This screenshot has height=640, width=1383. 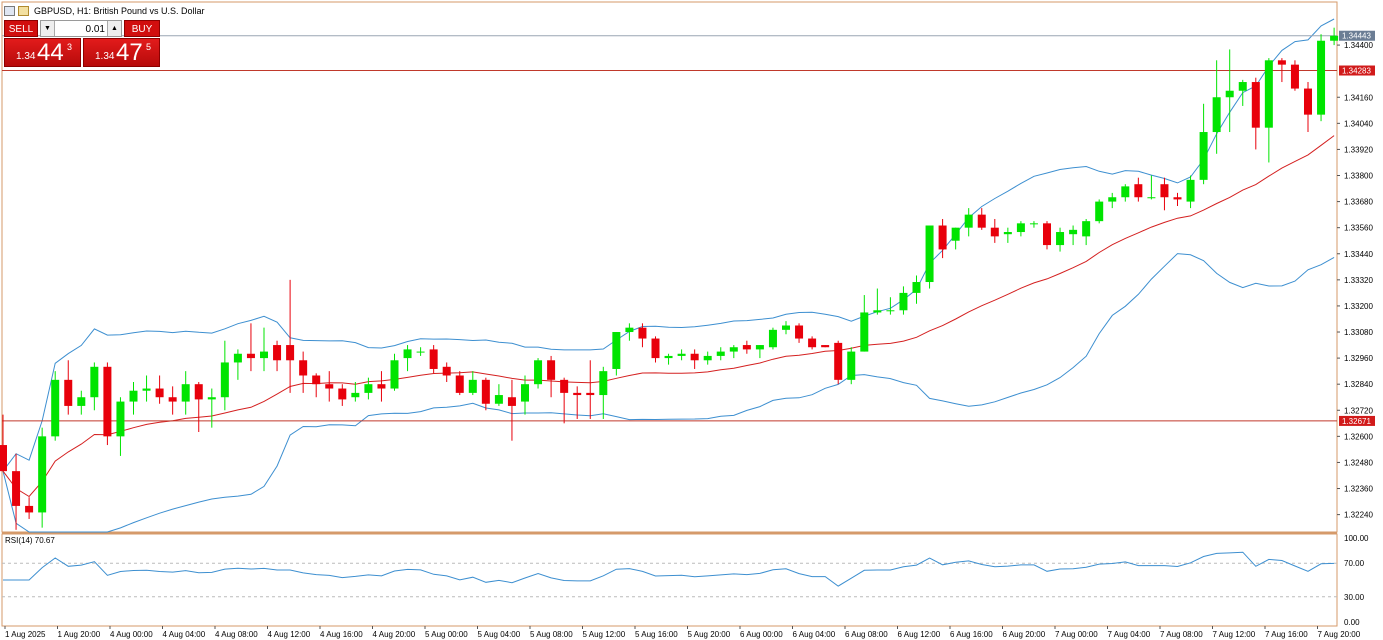 What do you see at coordinates (82, 43) in the screenshot?
I see `one-click-trading-panel: SELL ▼ ▲ BUY 1.34 44 3 1.34 47 5` at bounding box center [82, 43].